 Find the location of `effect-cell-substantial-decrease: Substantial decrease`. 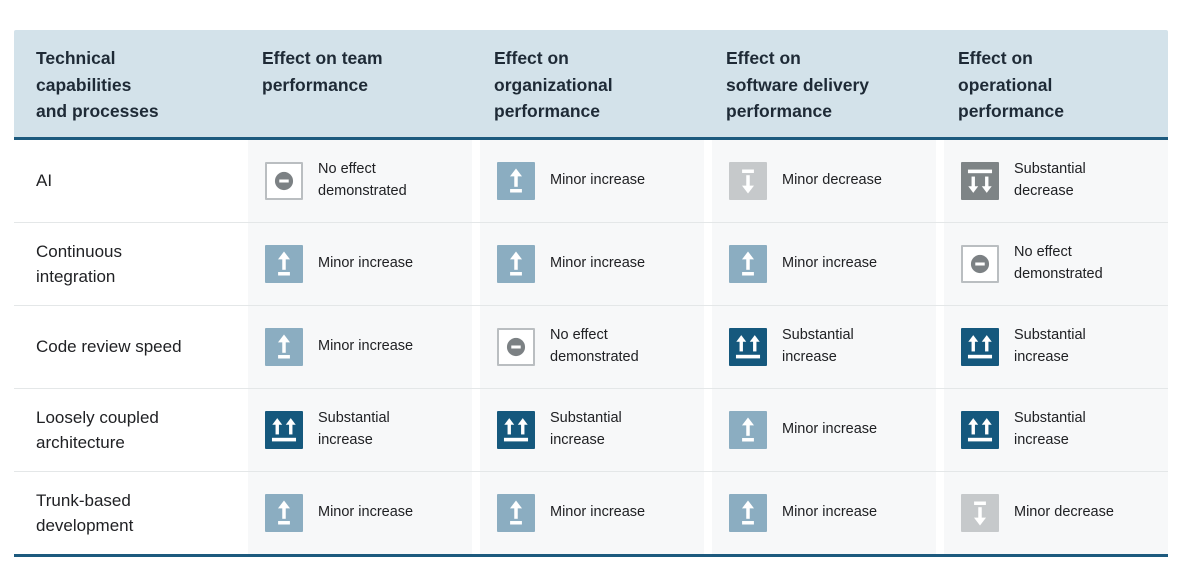

effect-cell-substantial-decrease: Substantial decrease is located at coordinates (1056, 181).